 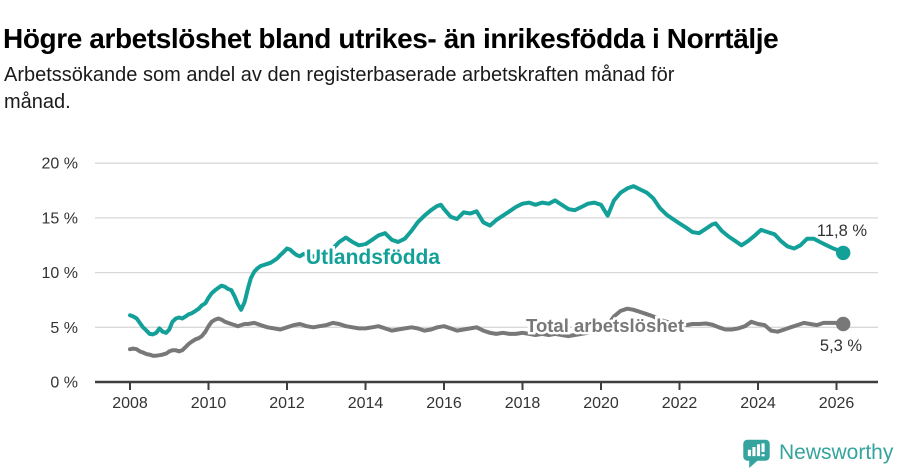 I want to click on y-tick-label-10: 10 %, so click(x=60, y=273).